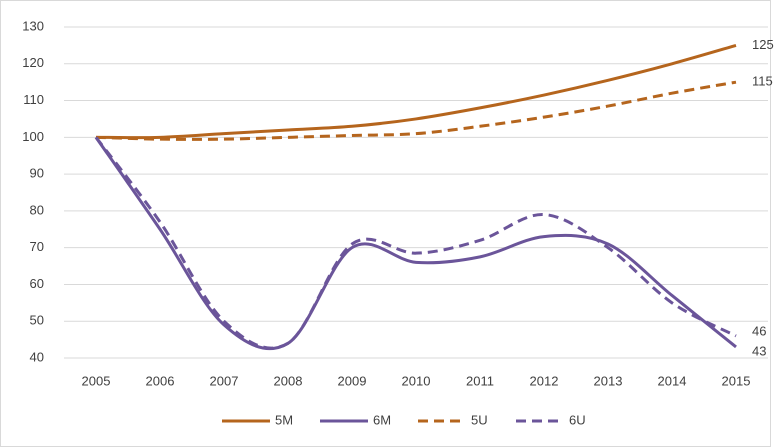  Describe the element at coordinates (96, 380) in the screenshot. I see `x-tick-label: 2005` at that location.